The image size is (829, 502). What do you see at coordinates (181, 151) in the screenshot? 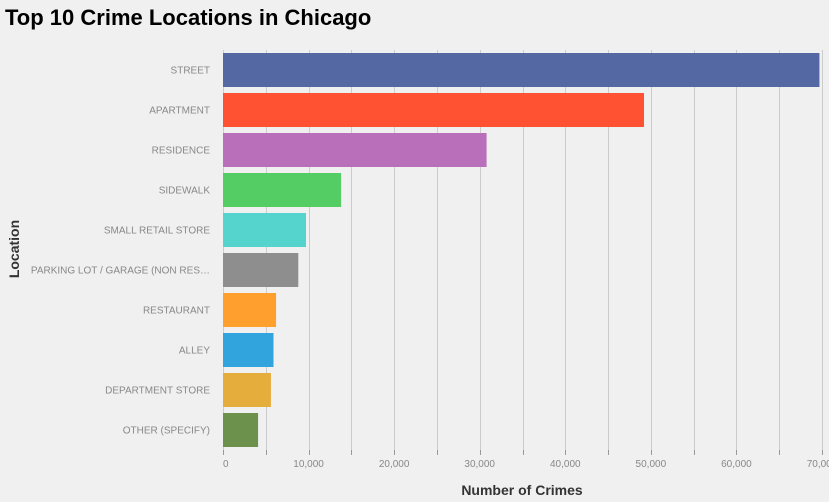
I see `category-label: RESIDENCE` at bounding box center [181, 151].